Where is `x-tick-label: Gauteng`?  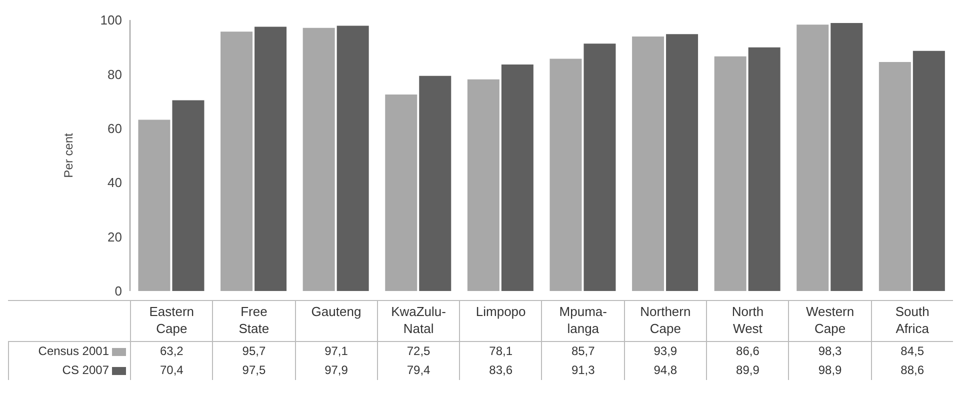
x-tick-label: Gauteng is located at coordinates (335, 321).